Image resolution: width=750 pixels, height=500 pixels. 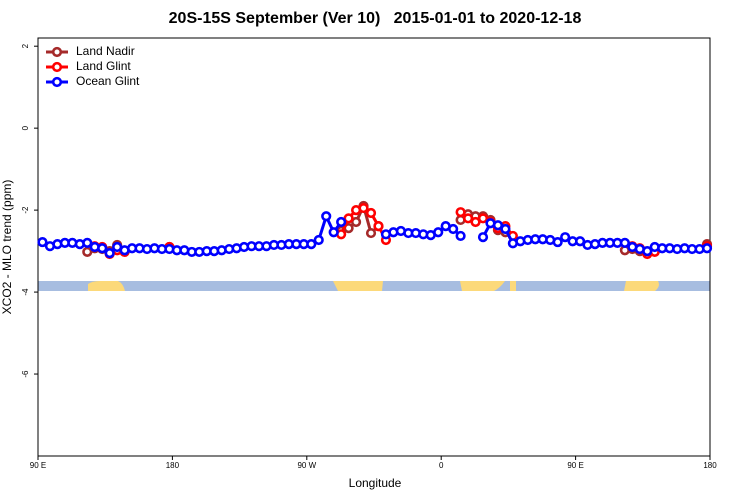 What do you see at coordinates (441, 465) in the screenshot?
I see `x-tick-label: 0` at bounding box center [441, 465].